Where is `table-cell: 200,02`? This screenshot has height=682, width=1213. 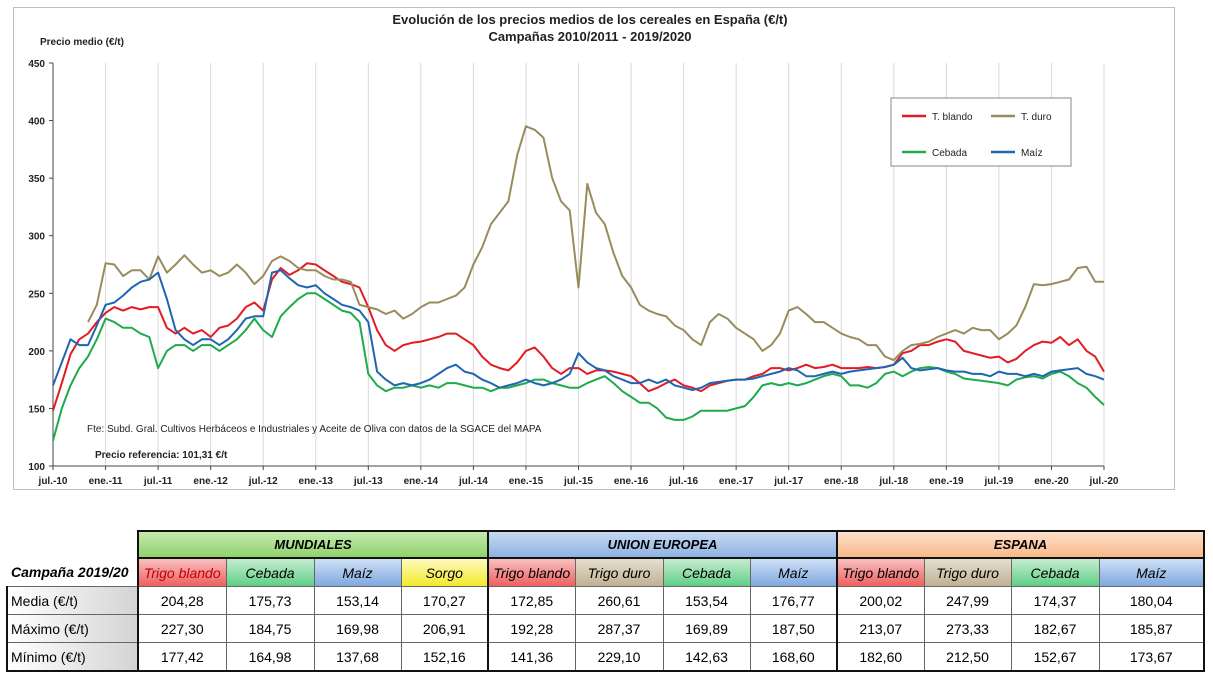
table-cell: 200,02 is located at coordinates (880, 600).